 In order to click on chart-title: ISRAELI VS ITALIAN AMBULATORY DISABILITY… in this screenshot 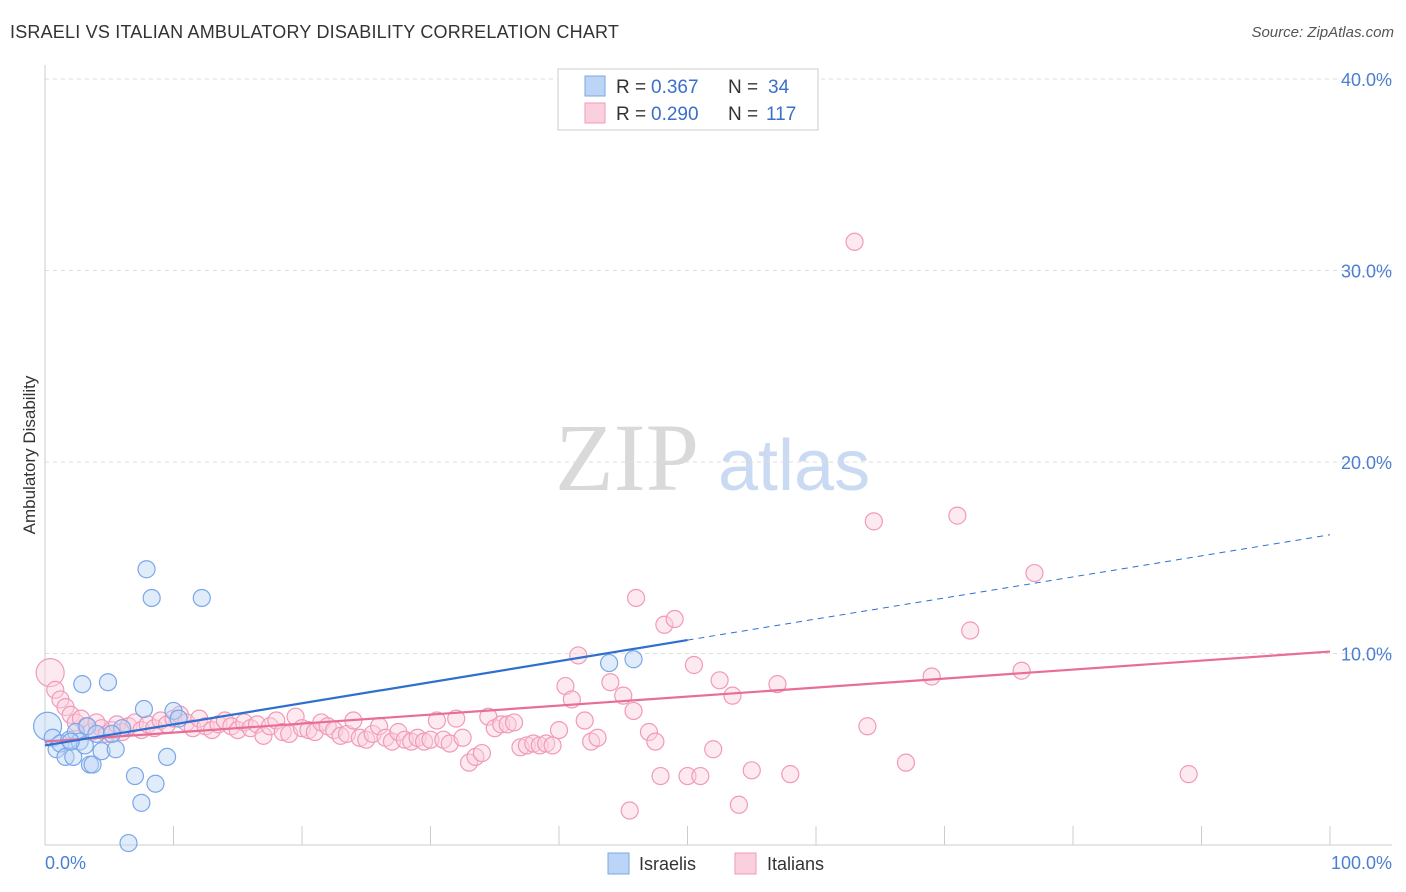, I will do `click(315, 32)`.